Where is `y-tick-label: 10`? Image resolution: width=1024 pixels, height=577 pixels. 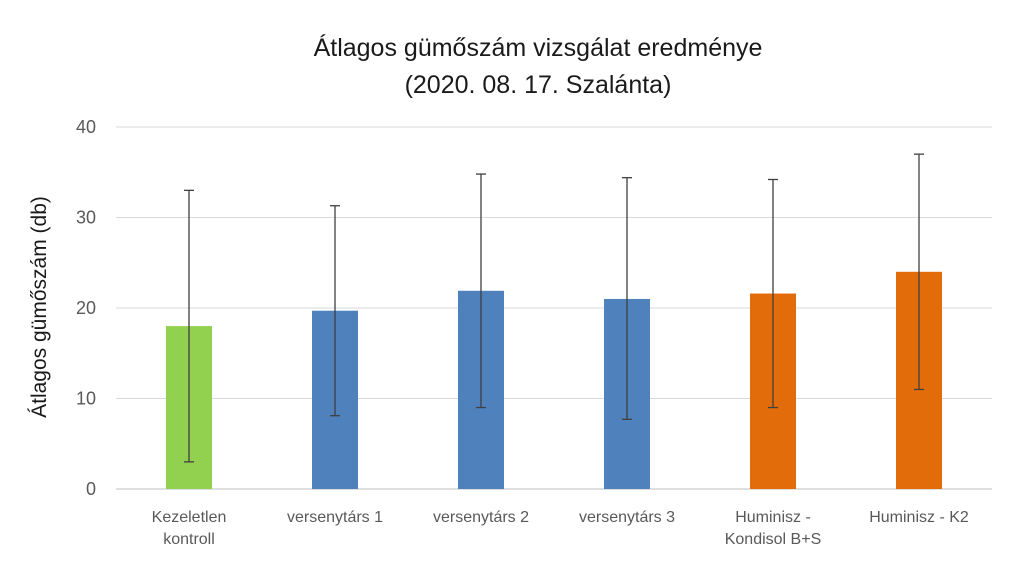
y-tick-label: 10 is located at coordinates (86, 399).